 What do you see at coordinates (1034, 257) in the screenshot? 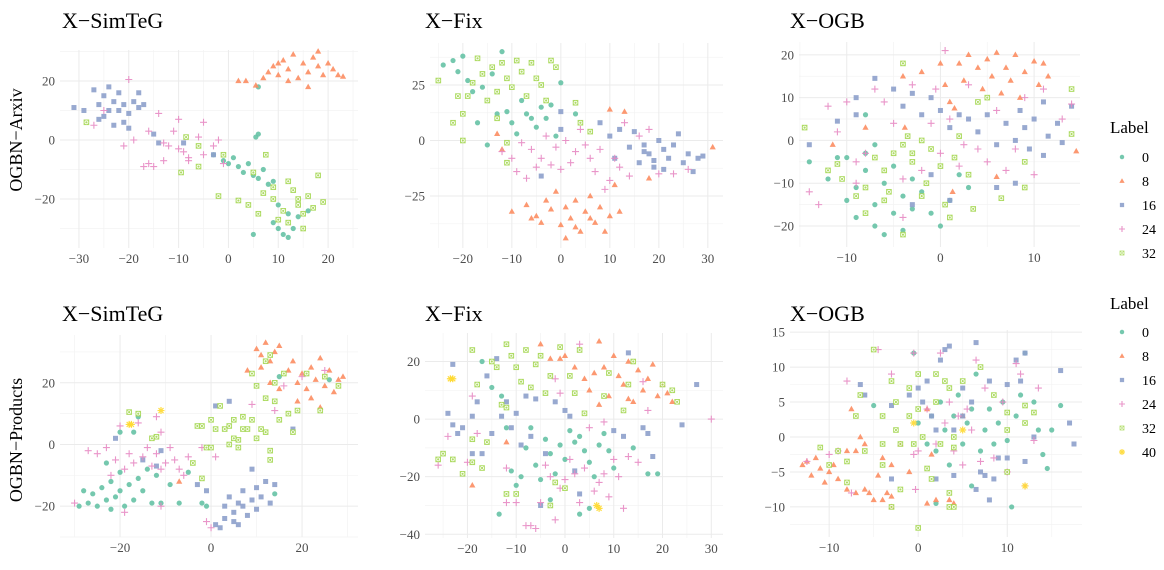
I see `x-tick-label: 10` at bounding box center [1034, 257].